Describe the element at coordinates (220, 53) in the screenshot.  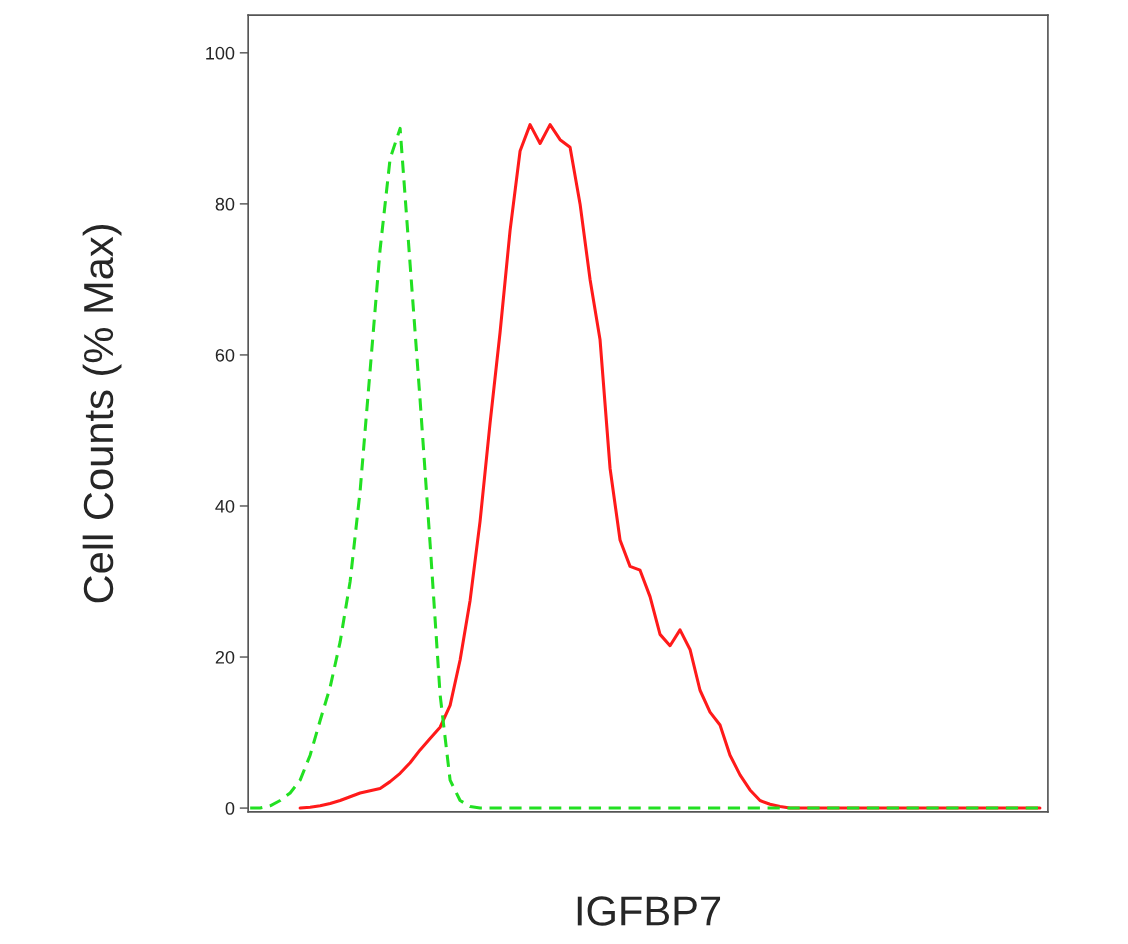
I see `y-tick-label: 100` at that location.